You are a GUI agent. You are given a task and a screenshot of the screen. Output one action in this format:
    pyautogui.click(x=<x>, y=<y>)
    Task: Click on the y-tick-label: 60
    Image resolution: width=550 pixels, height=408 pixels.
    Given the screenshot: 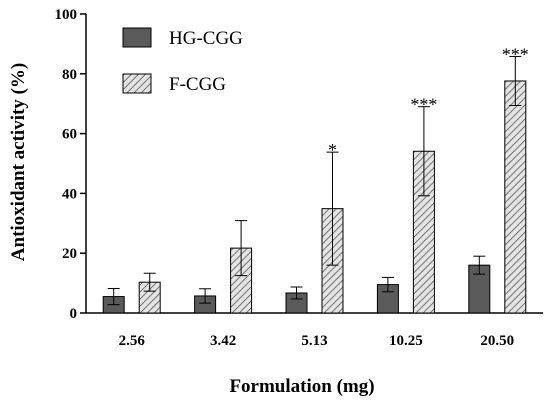 What is the action you would take?
    pyautogui.click(x=69, y=135)
    